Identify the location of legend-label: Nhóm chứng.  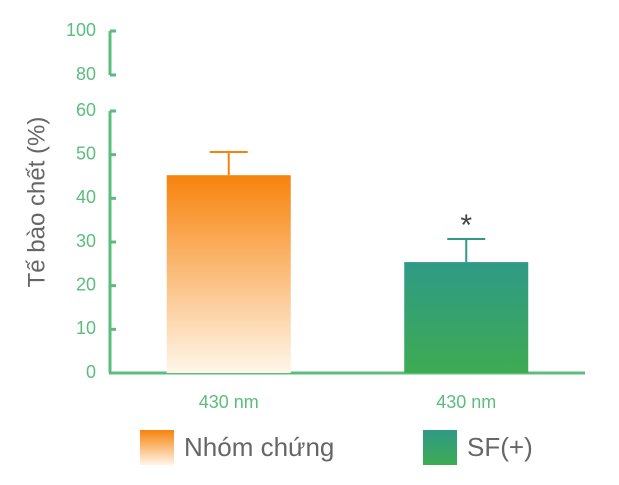
(259, 447).